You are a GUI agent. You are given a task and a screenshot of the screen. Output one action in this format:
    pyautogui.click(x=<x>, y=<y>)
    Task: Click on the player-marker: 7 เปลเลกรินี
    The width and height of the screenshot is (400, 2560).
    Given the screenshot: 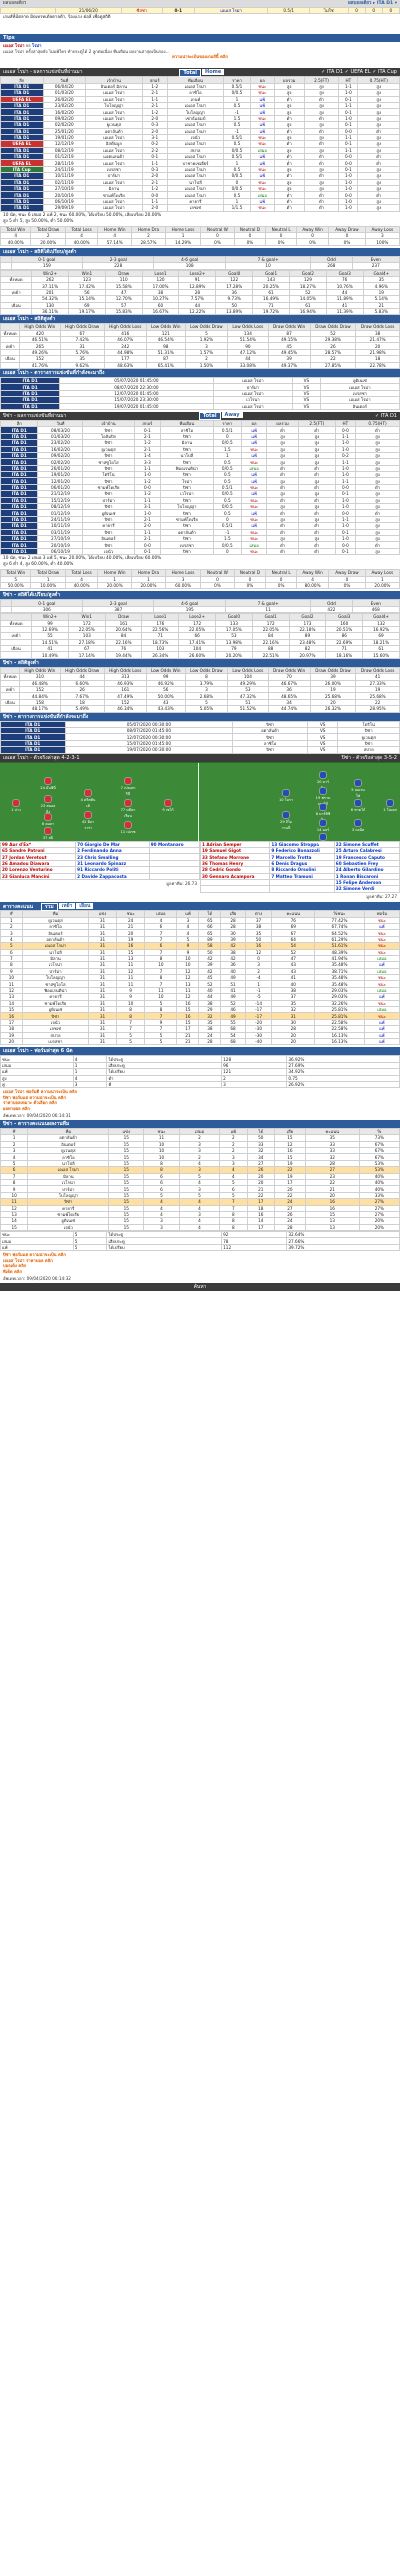 What is the action you would take?
    pyautogui.click(x=128, y=786)
    